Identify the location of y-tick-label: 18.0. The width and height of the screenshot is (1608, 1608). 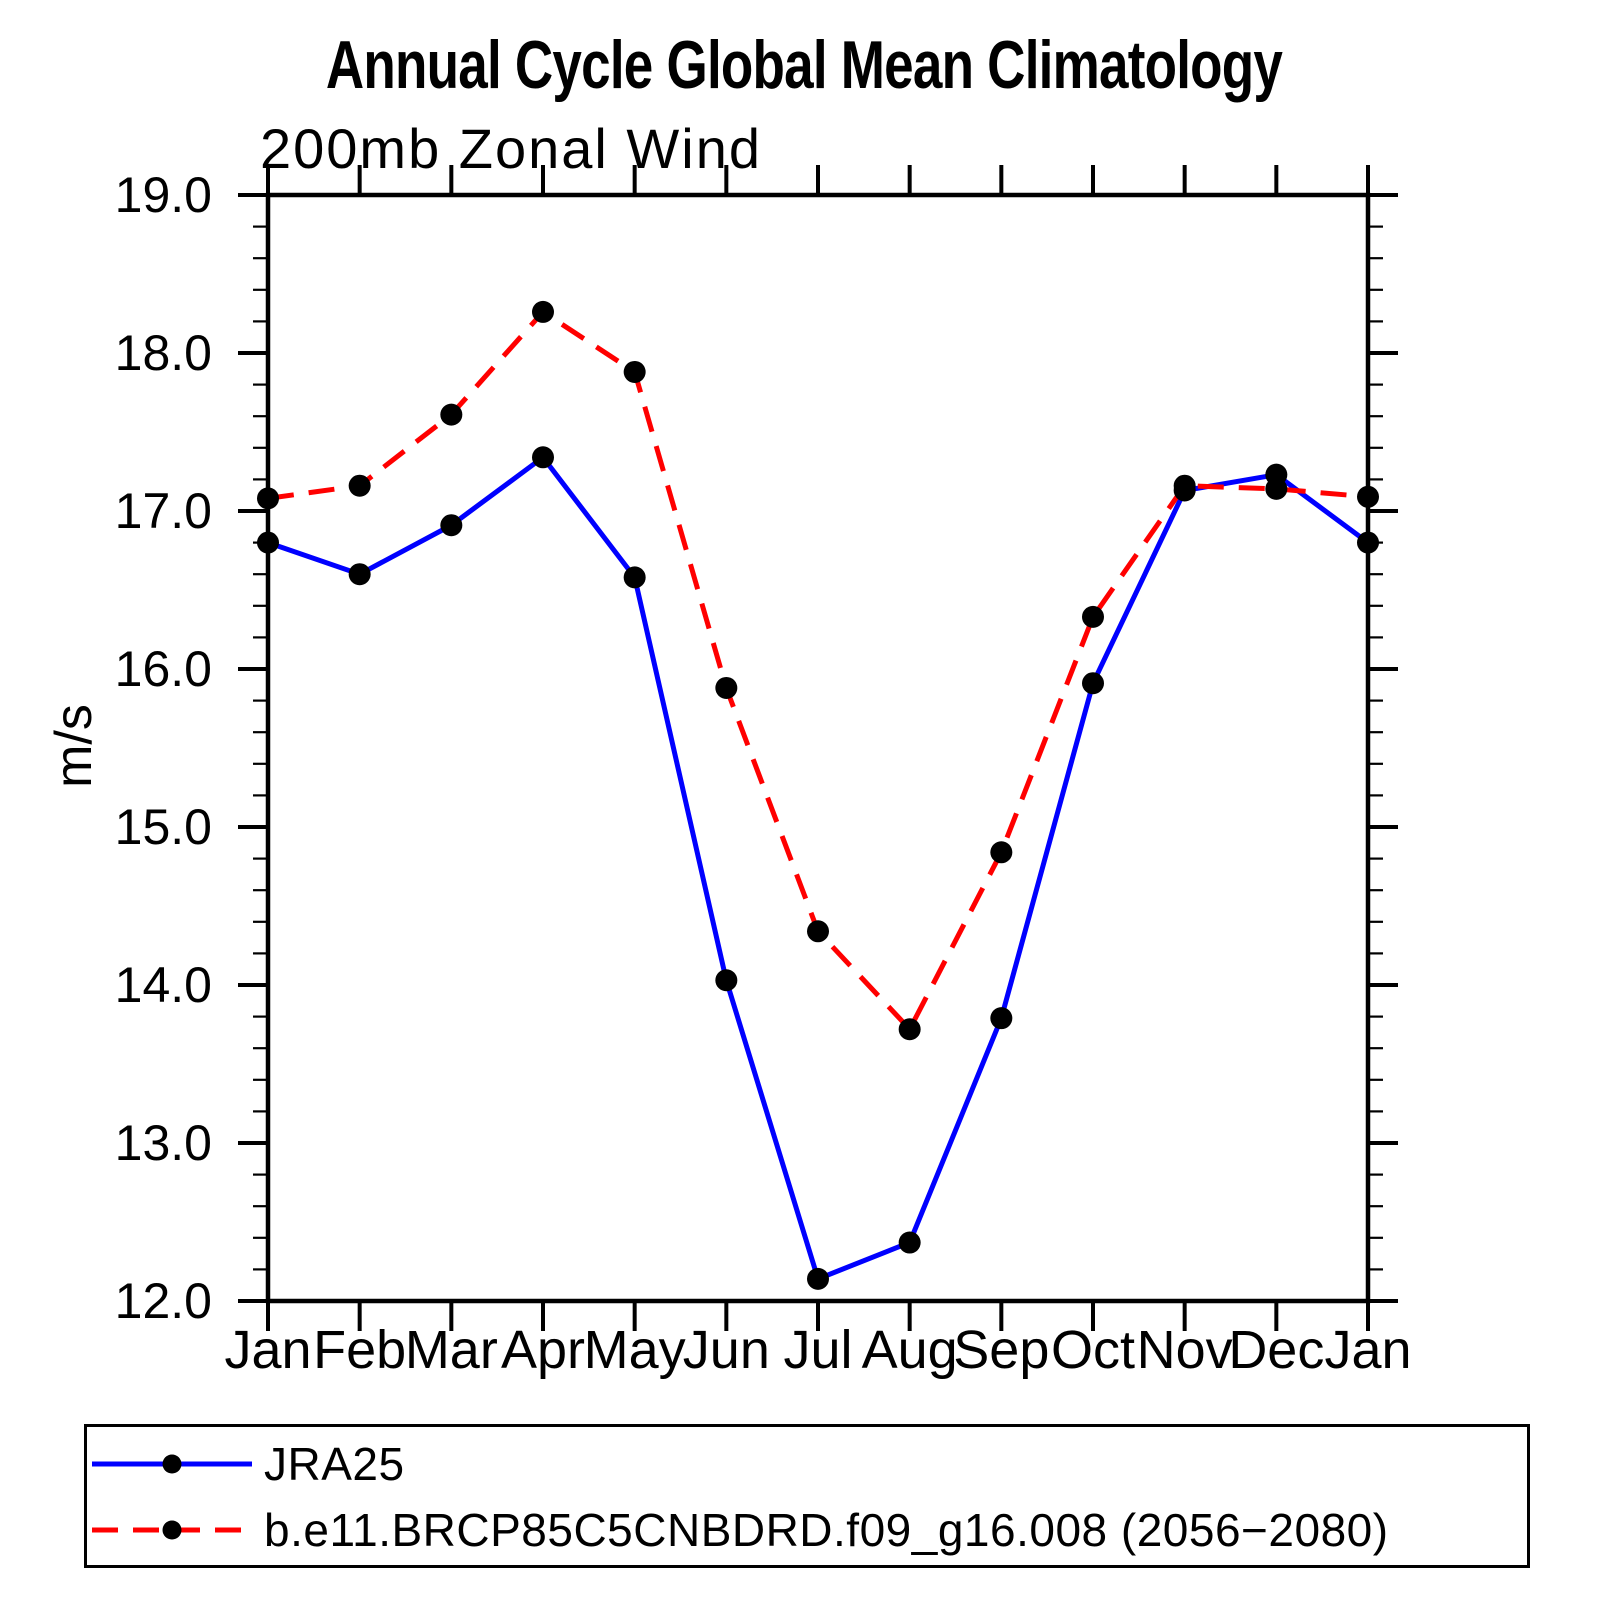
(163, 353).